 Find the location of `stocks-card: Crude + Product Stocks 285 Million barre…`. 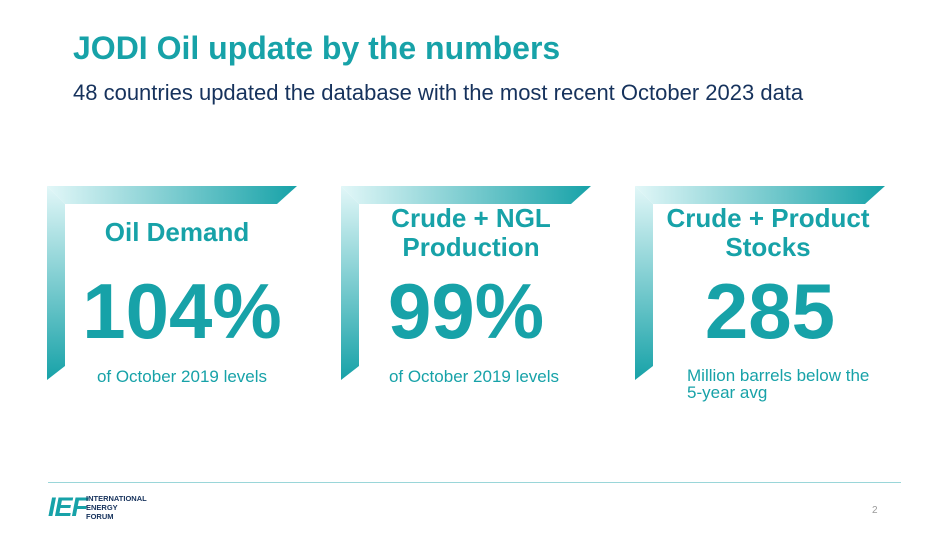

stocks-card: Crude + Product Stocks 285 Million barre… is located at coordinates (765, 293).